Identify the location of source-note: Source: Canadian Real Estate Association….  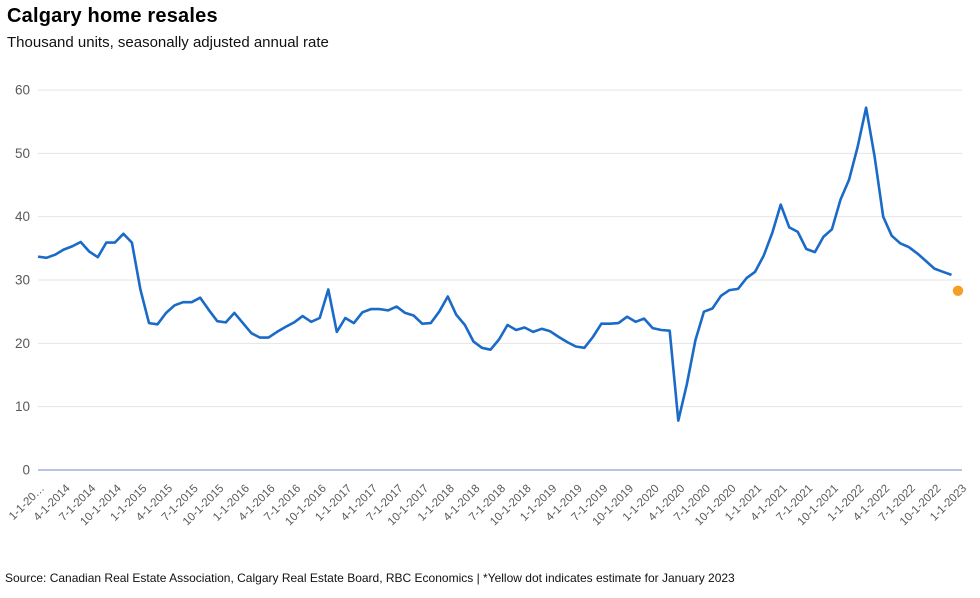
(370, 578).